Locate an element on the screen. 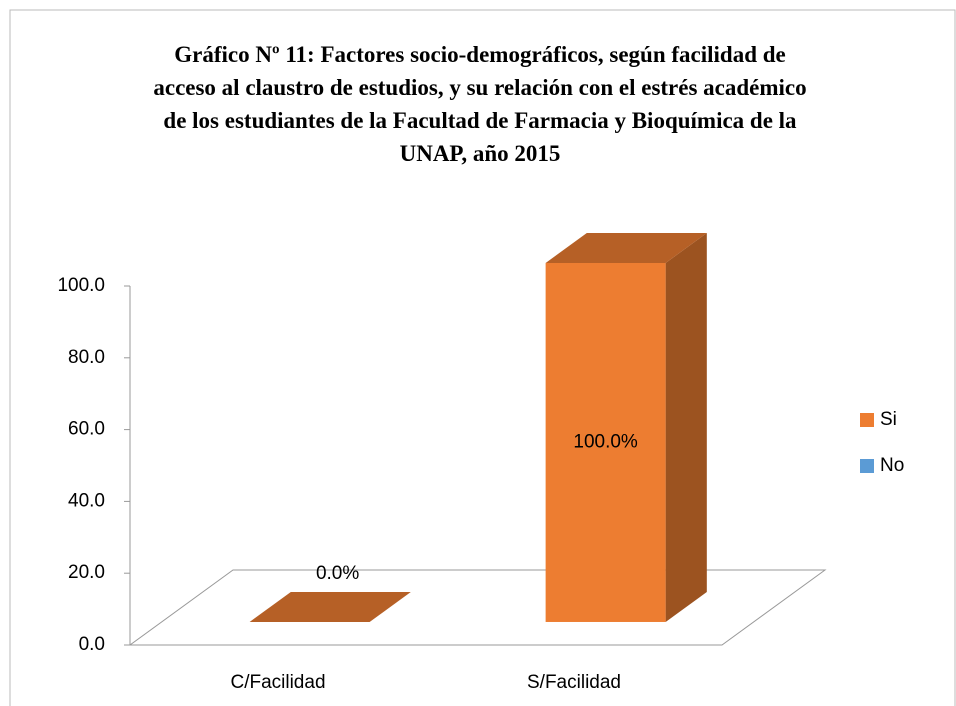  y-tick-label: 80.0 is located at coordinates (86, 357).